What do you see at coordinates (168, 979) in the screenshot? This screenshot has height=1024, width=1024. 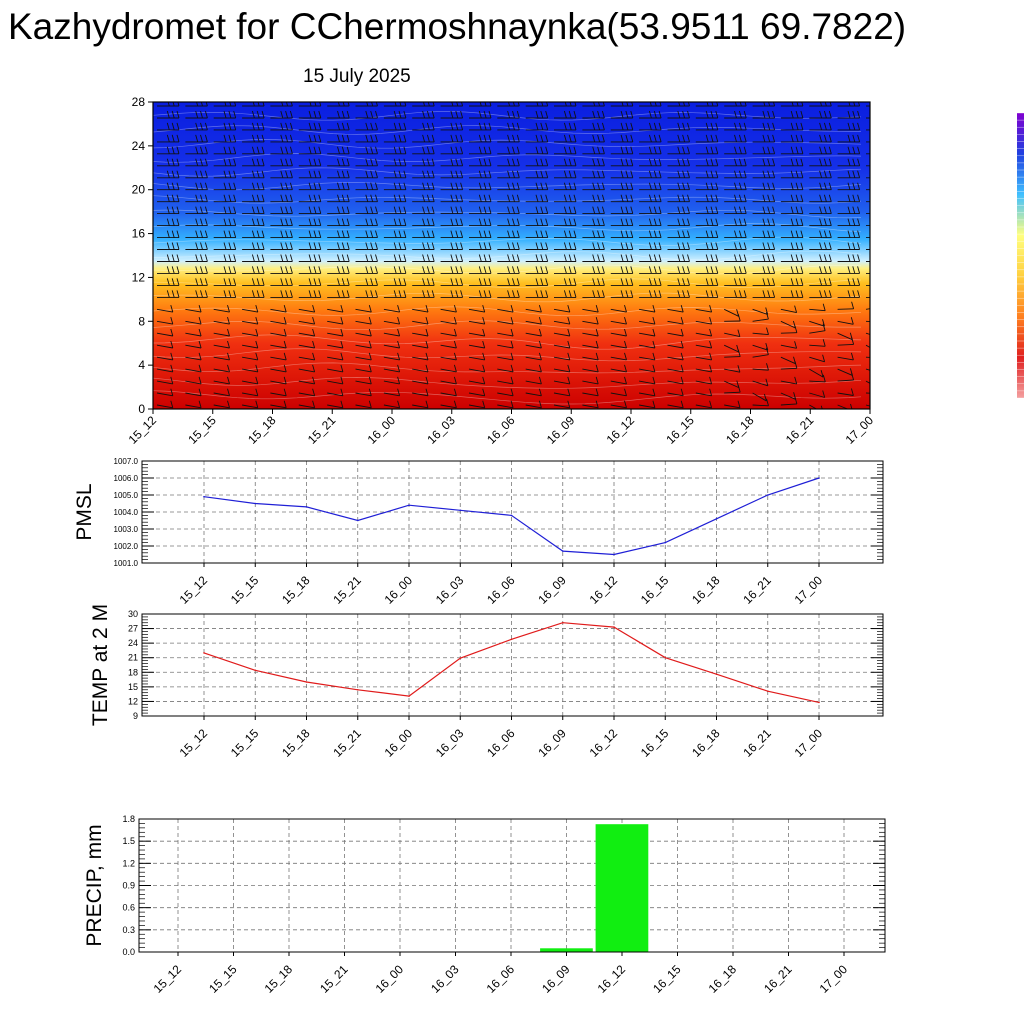 I see `xtick-label: 15_12` at bounding box center [168, 979].